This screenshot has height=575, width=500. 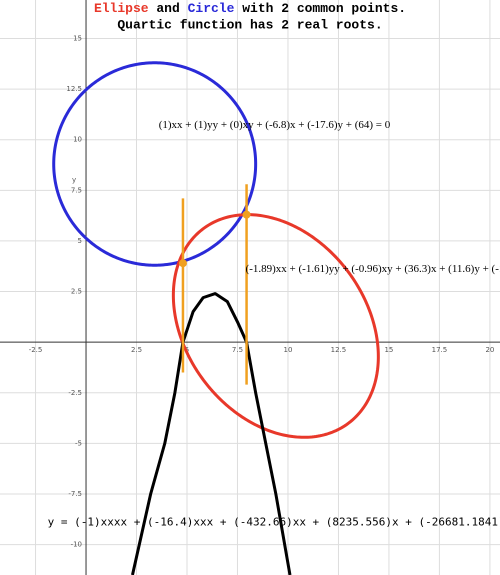 I want to click on y-tick-label: -10, so click(x=76, y=545).